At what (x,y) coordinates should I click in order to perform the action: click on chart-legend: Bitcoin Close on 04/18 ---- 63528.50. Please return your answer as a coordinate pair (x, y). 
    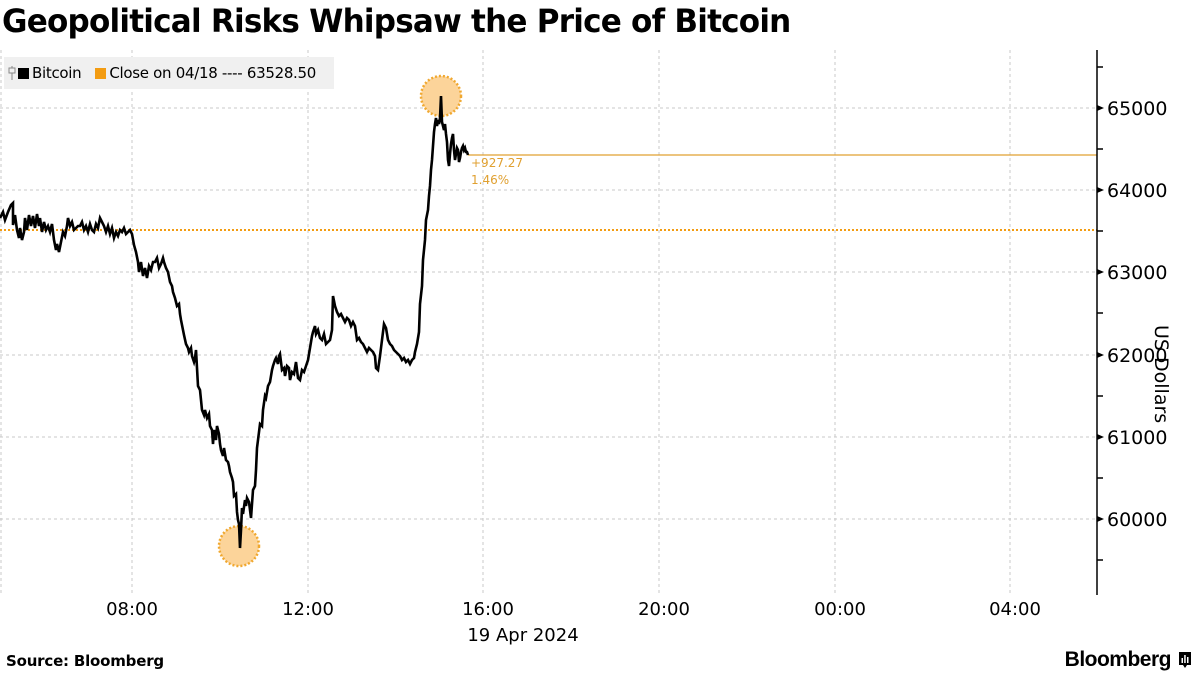
    Looking at the image, I should click on (169, 73).